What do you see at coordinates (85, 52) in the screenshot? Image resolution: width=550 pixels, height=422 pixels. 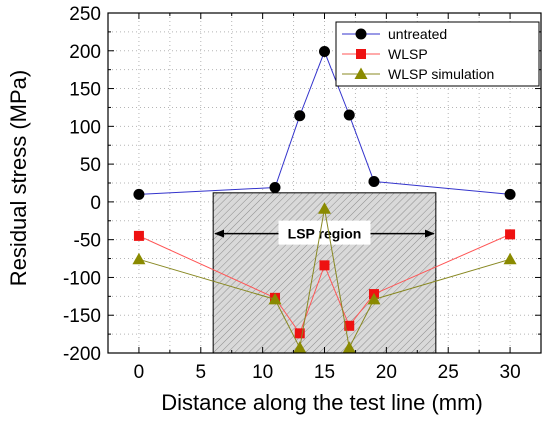 I see `y-tick-label: 200` at bounding box center [85, 52].